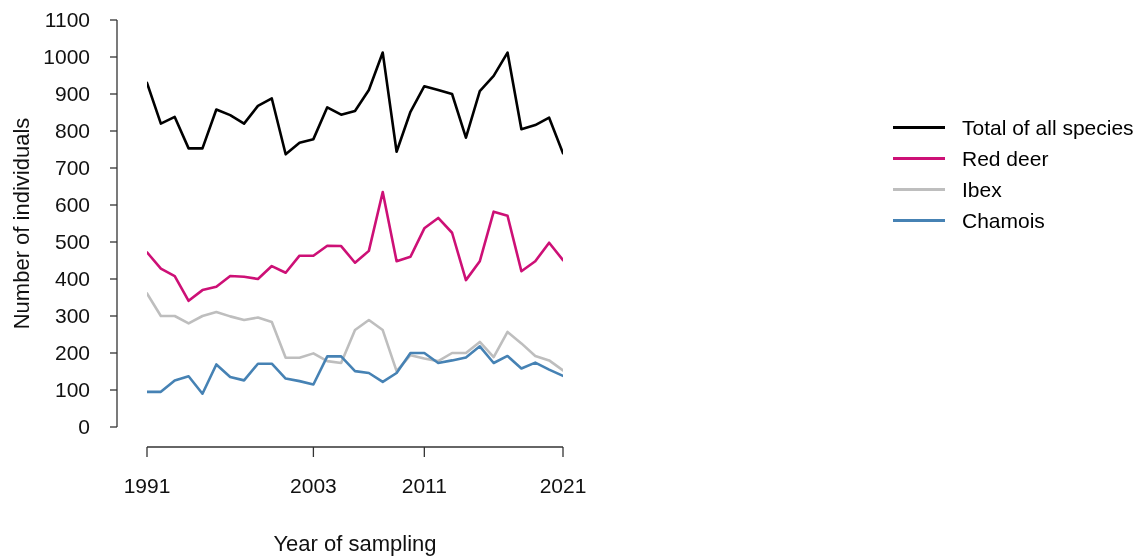  Describe the element at coordinates (147, 485) in the screenshot. I see `x-tick-label: 1991` at that location.